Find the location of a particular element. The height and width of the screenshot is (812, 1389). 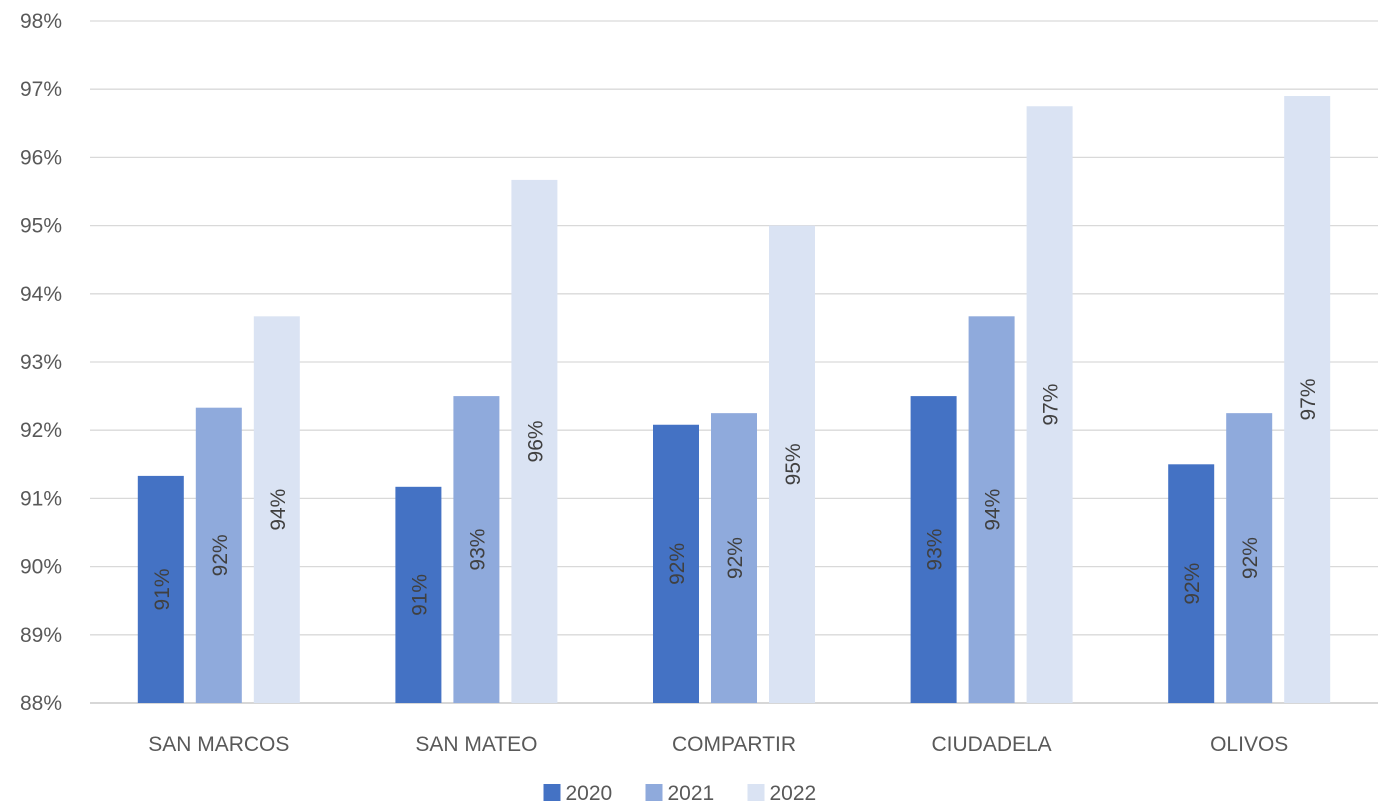

legend-label: 2022 is located at coordinates (793, 793).